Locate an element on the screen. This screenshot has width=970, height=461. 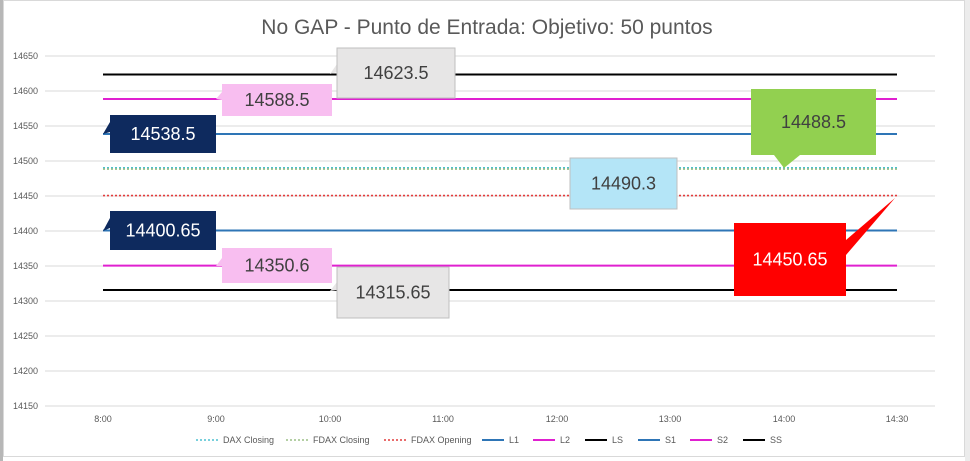
data-label: 14538.5 is located at coordinates (162, 134).